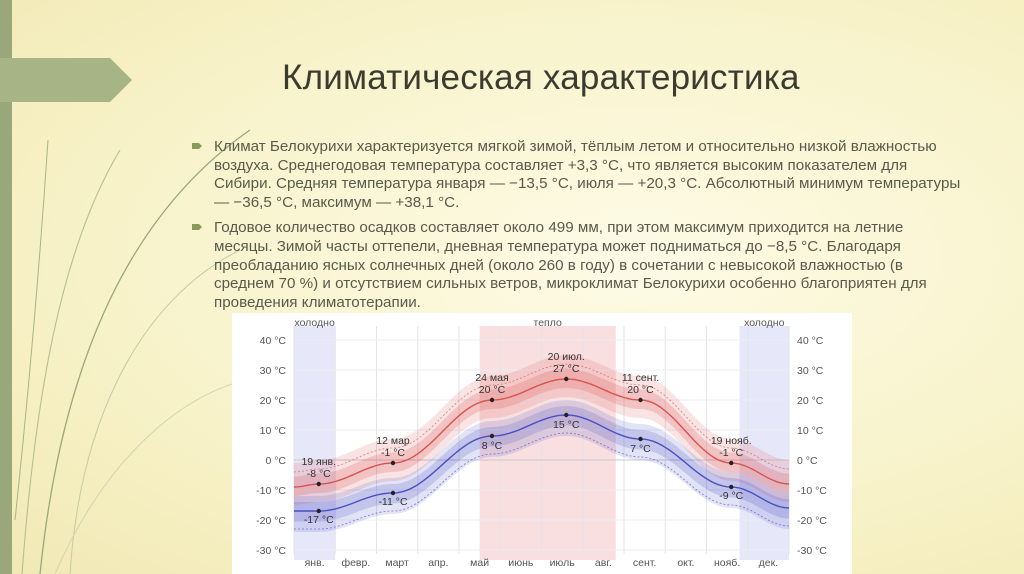 The width and height of the screenshot is (1024, 574). I want to click on x-tick-label: нояб., so click(727, 563).